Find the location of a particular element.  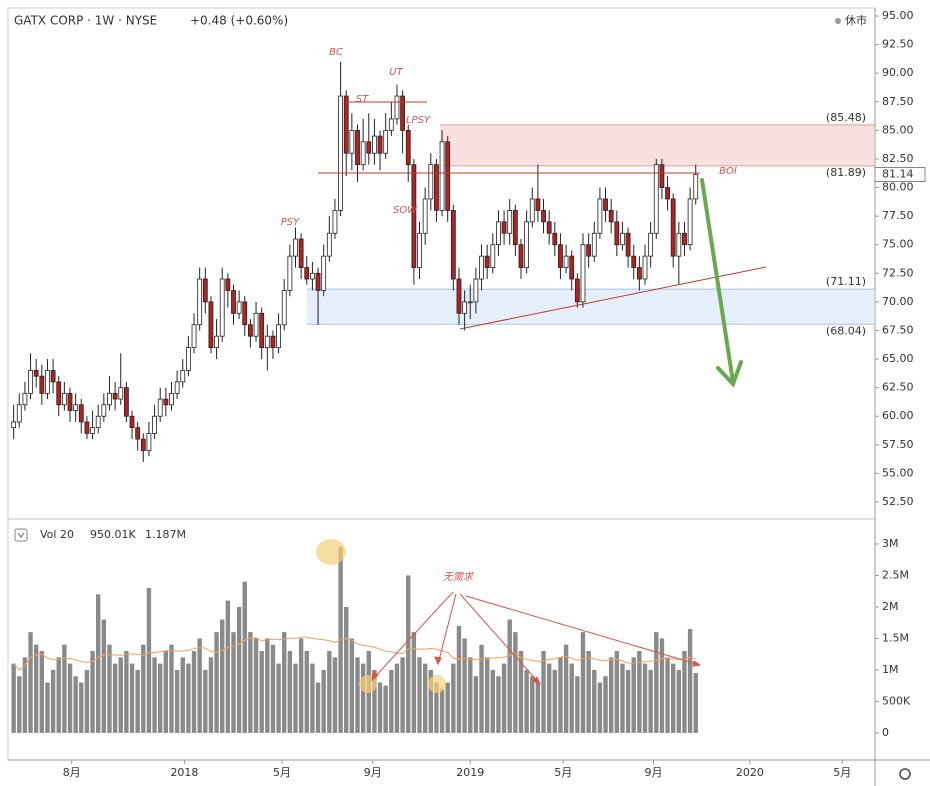

collapse-button is located at coordinates (21, 535).